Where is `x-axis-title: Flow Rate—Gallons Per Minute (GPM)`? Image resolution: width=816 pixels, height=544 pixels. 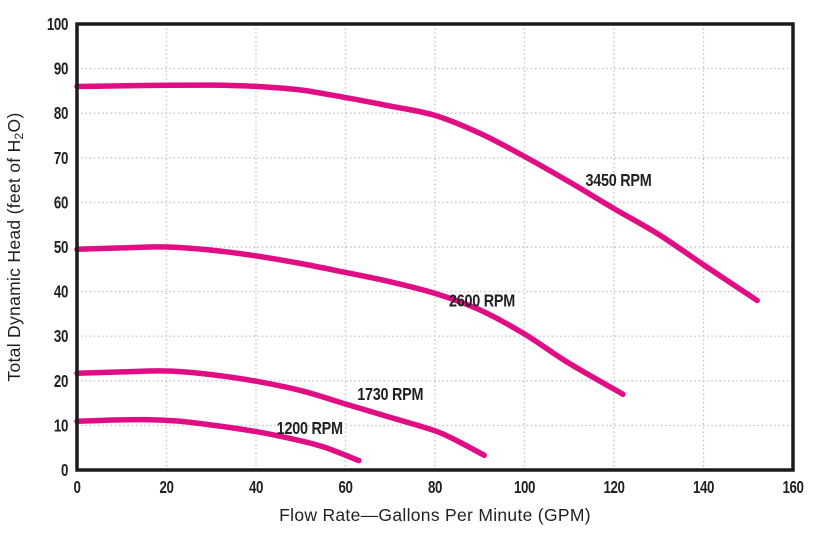 x-axis-title: Flow Rate—Gallons Per Minute (GPM) is located at coordinates (435, 515).